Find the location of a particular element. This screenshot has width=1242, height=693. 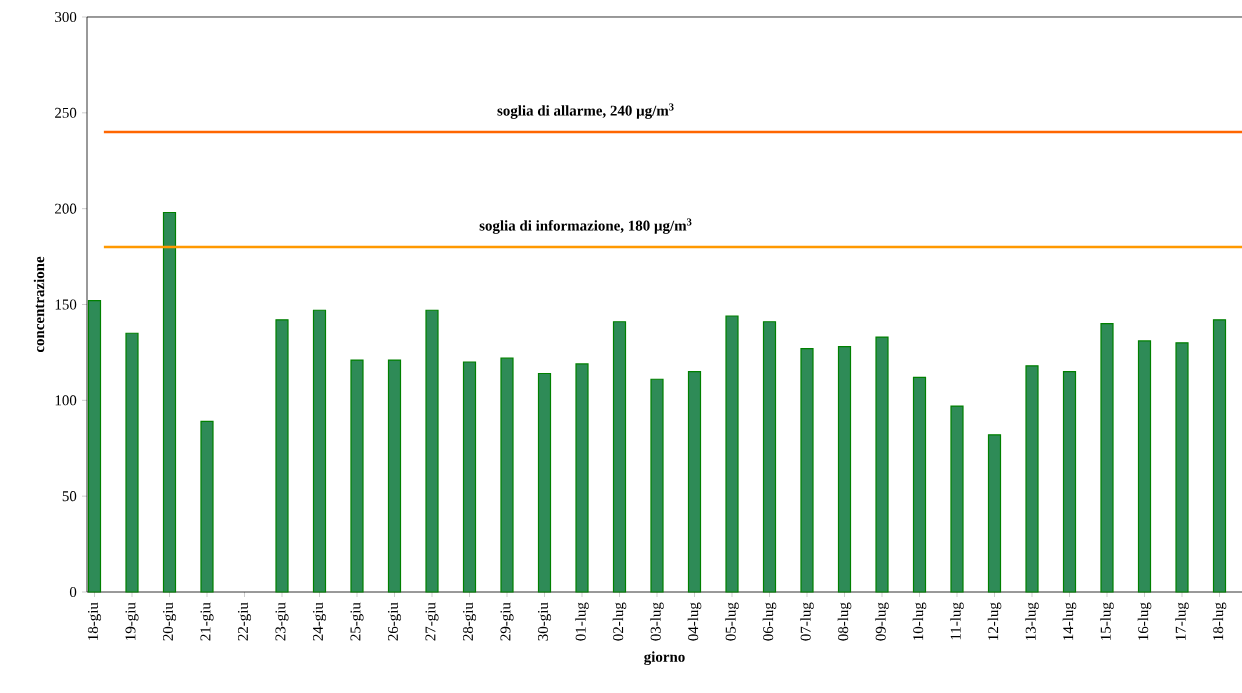

x-tick-label: 19-giu is located at coordinates (132, 621).